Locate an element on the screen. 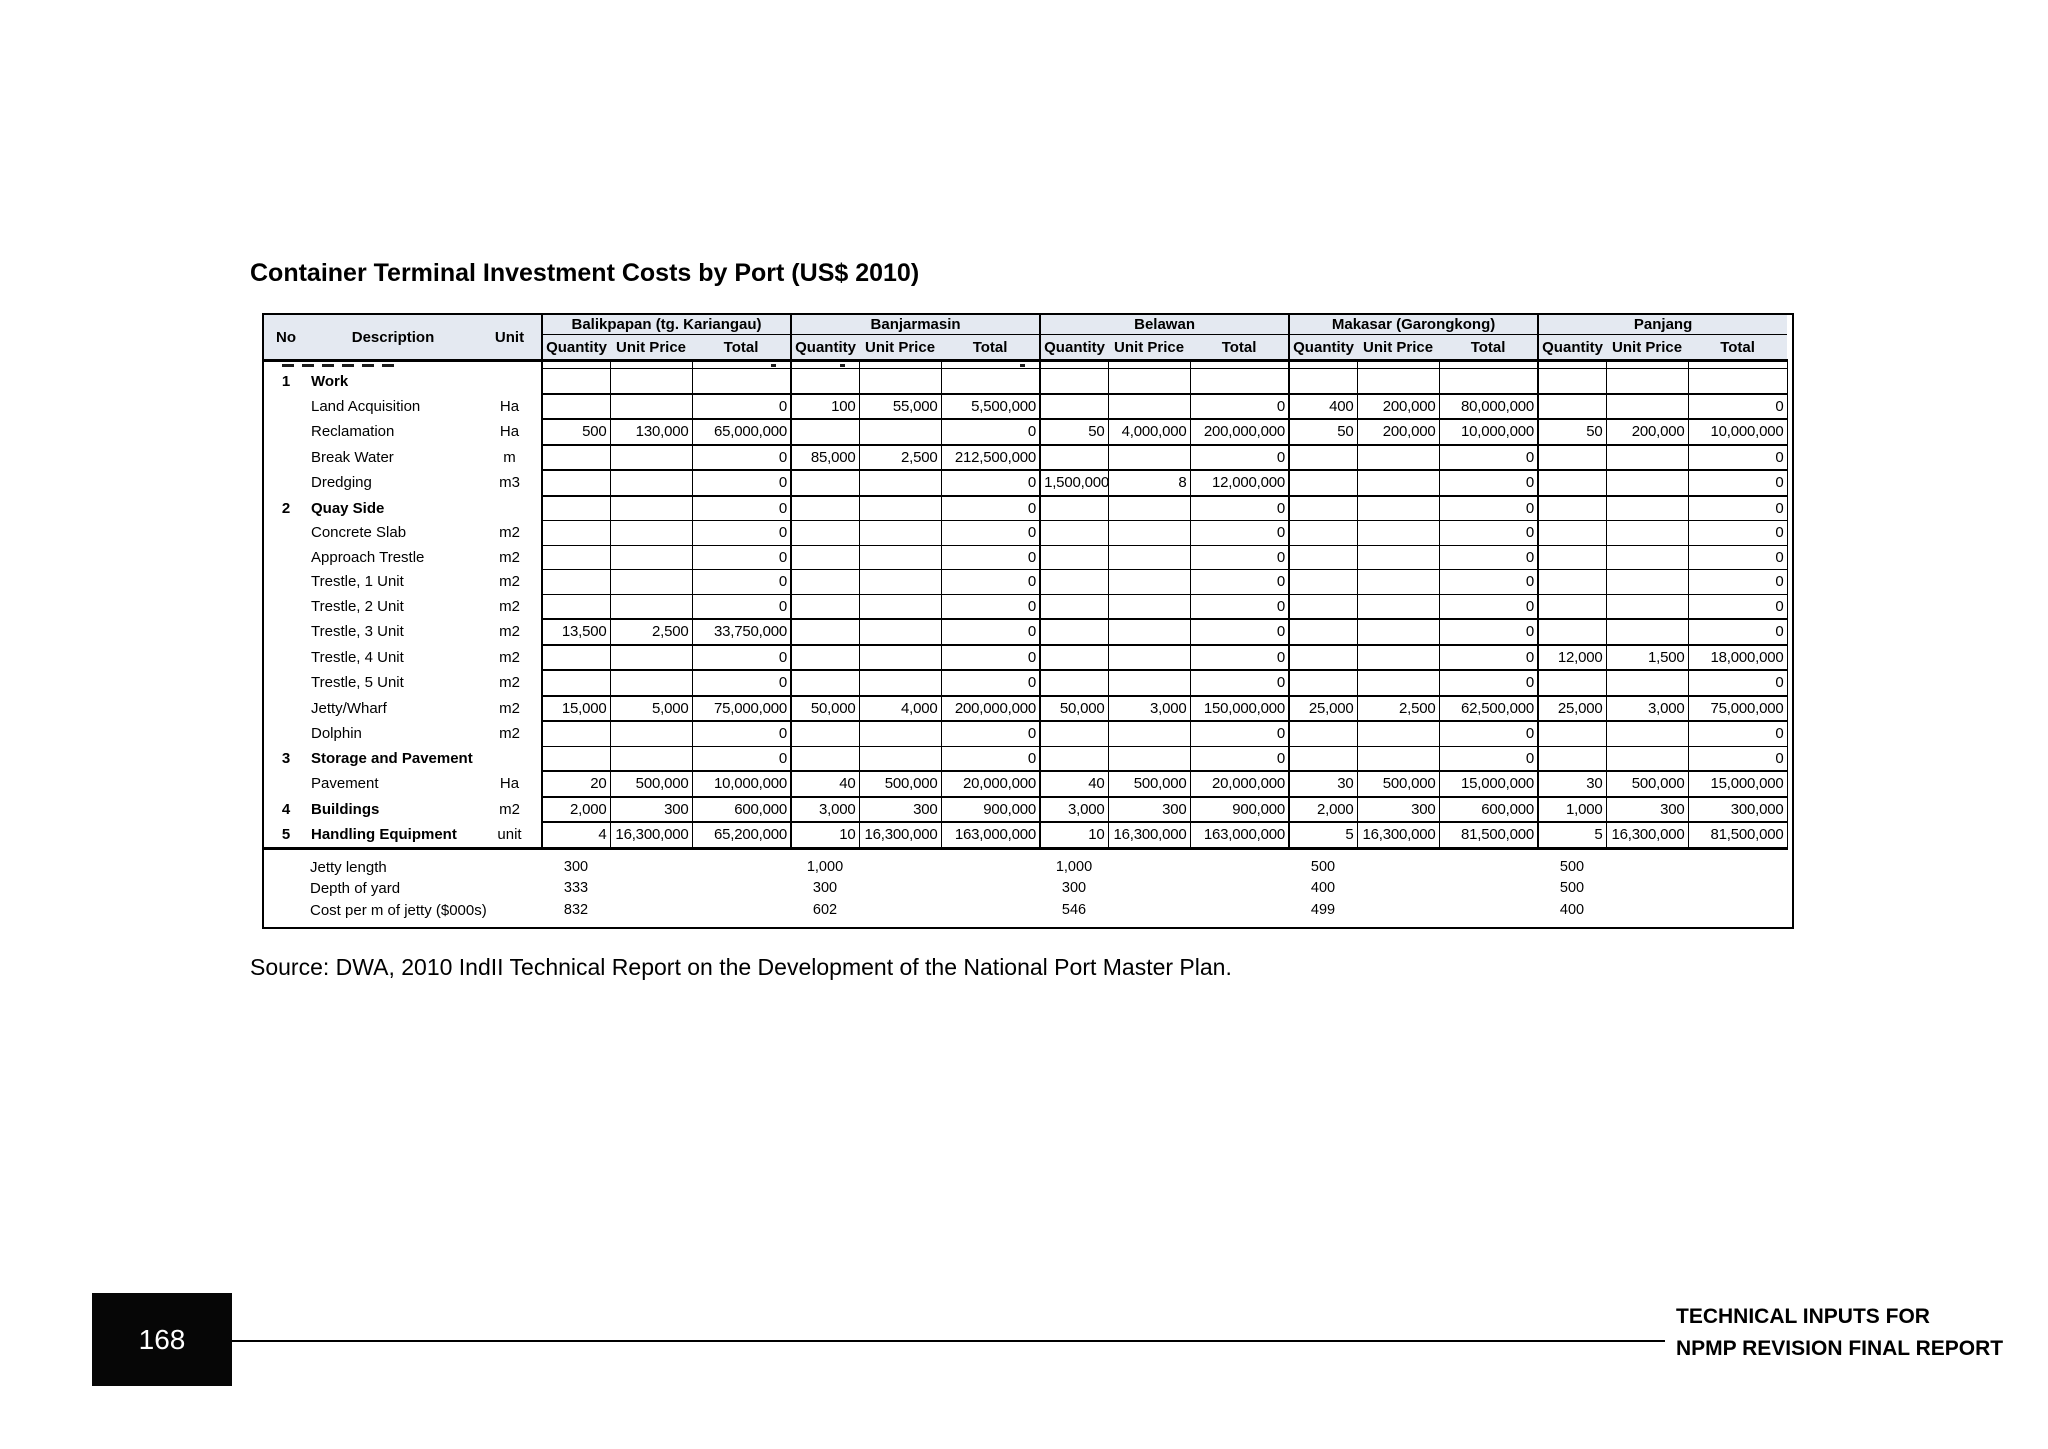 This screenshot has height=1449, width=2048. cell-total: 18,000,000 is located at coordinates (1737, 657).